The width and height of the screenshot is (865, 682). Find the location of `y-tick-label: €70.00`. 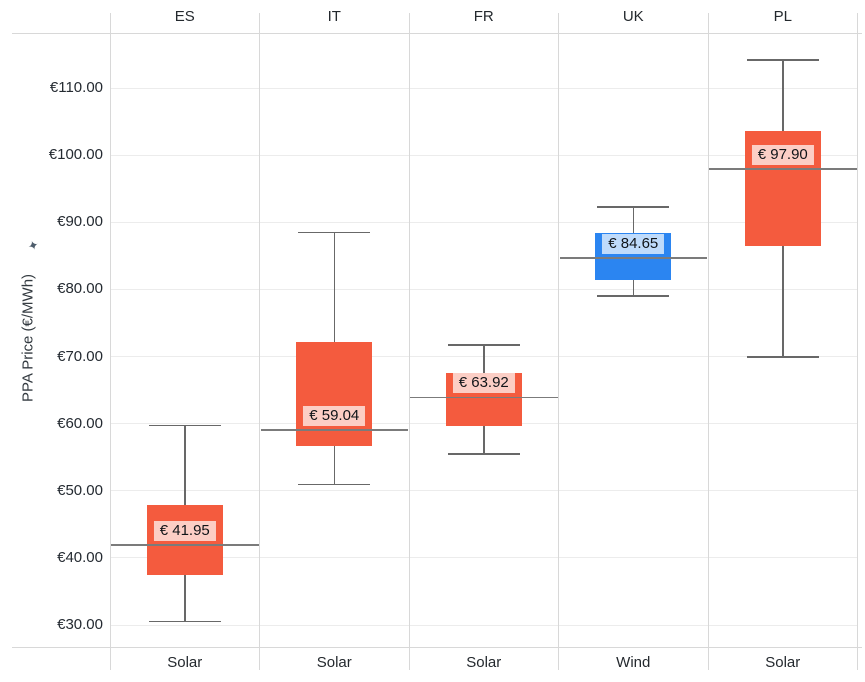

y-tick-label: €70.00 is located at coordinates (80, 356).